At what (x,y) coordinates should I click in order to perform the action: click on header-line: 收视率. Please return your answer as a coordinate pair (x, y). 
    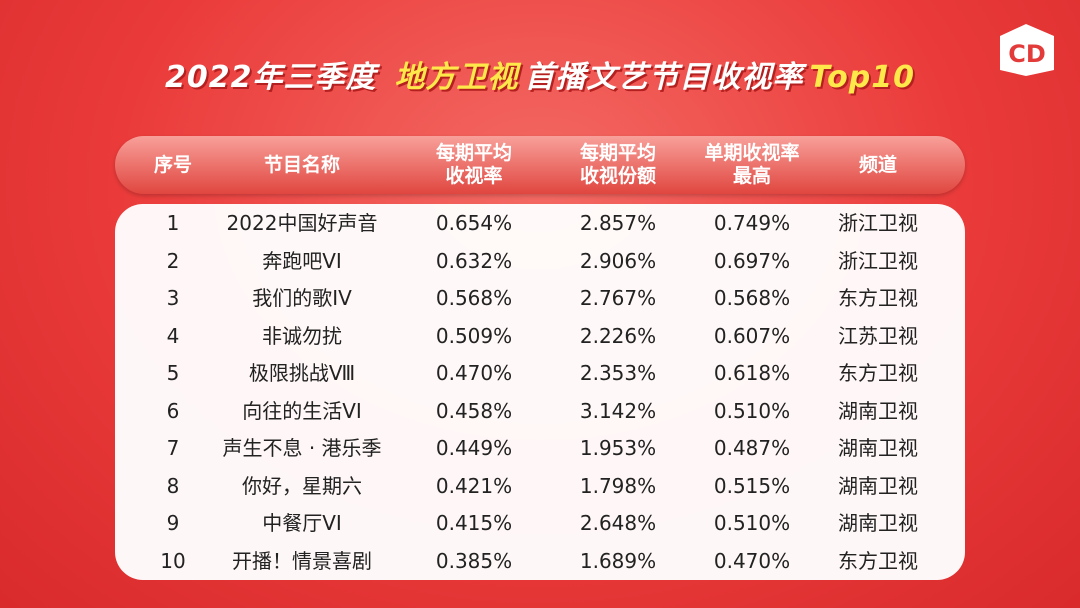
    Looking at the image, I should click on (474, 176).